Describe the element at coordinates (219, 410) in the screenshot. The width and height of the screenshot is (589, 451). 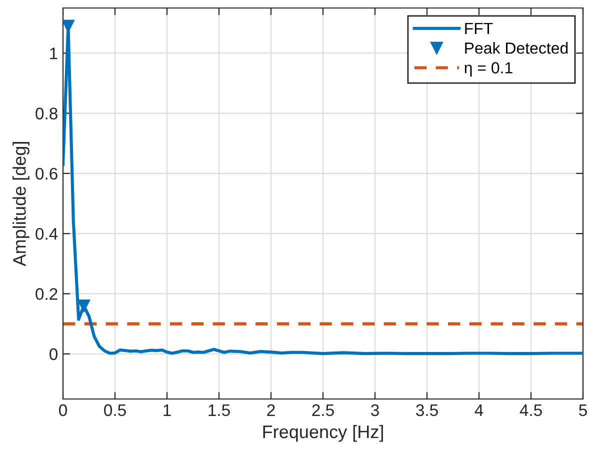
I see `x-tick-label: 1.5` at that location.